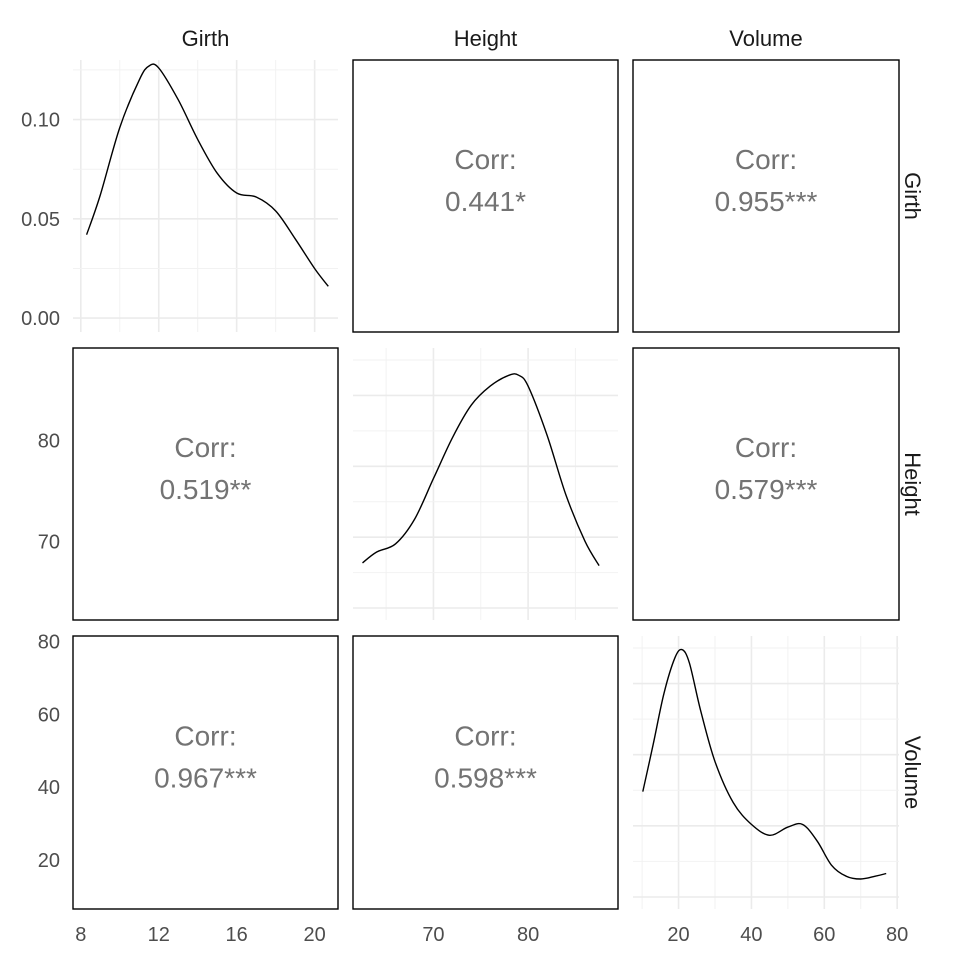  I want to click on corr-panel-r1-c0: Corr: 0.519**, so click(205, 484).